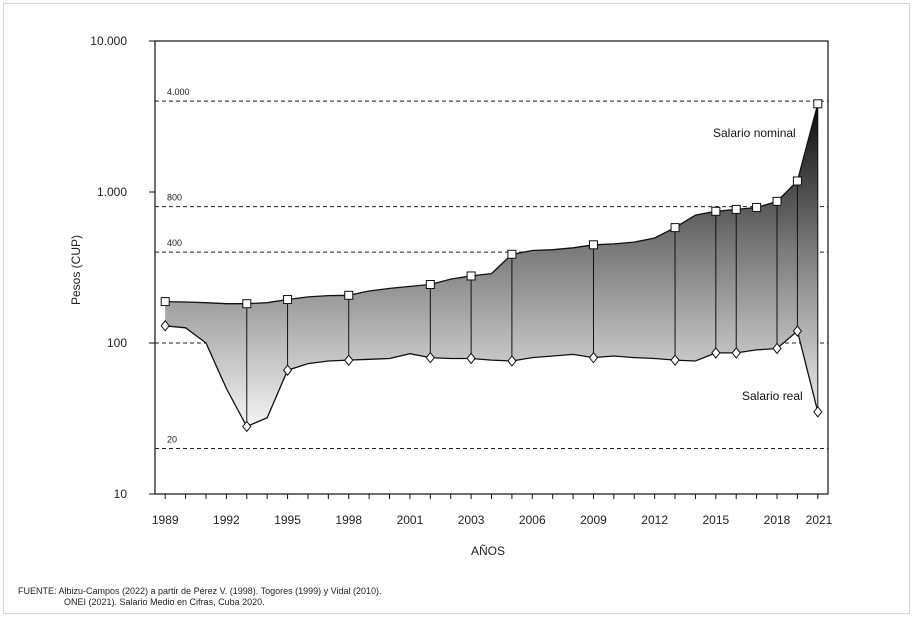  Describe the element at coordinates (777, 520) in the screenshot. I see `x-tick-label: 2018` at that location.